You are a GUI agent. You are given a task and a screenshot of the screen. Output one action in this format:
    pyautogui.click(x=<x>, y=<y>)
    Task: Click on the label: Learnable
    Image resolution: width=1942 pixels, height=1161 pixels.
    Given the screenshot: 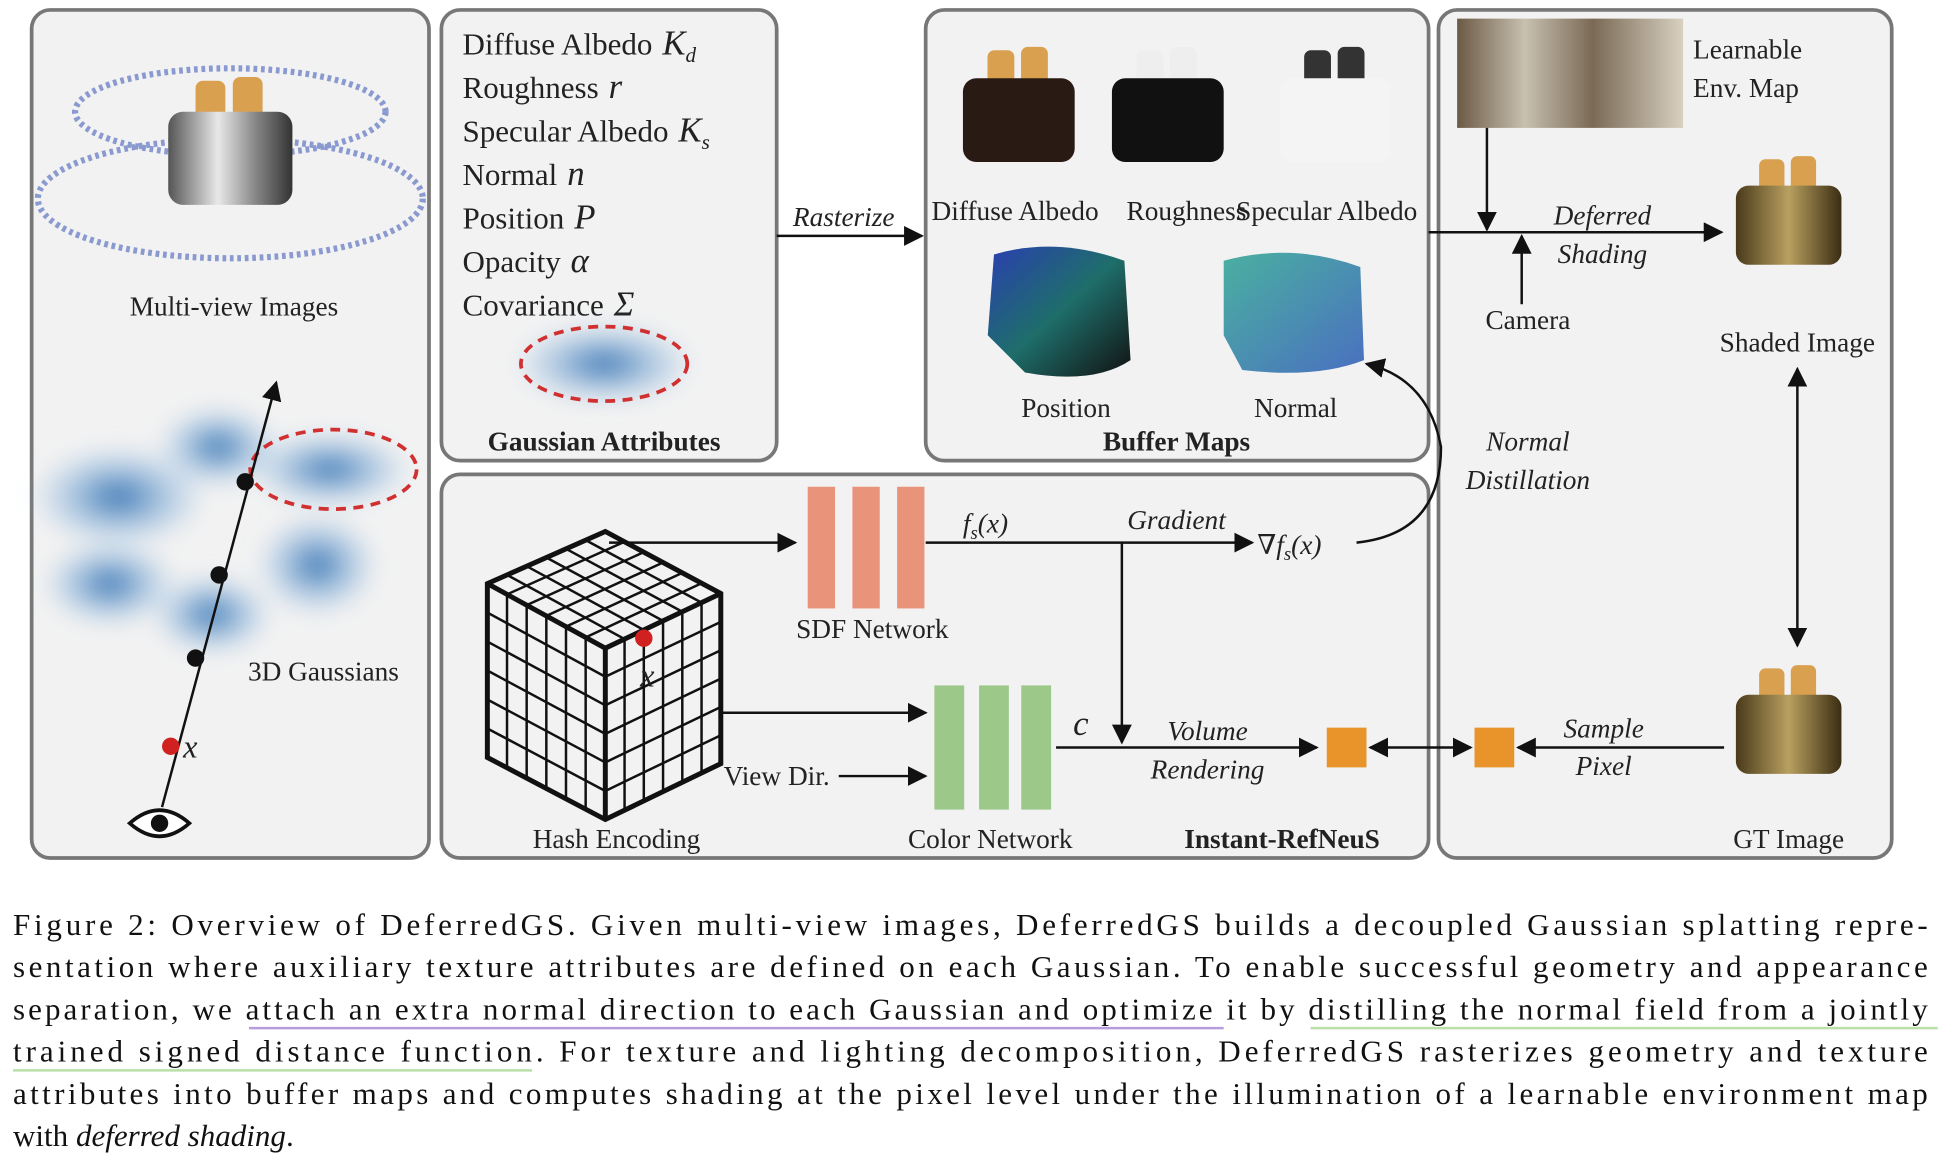 What is the action you would take?
    pyautogui.click(x=1747, y=49)
    